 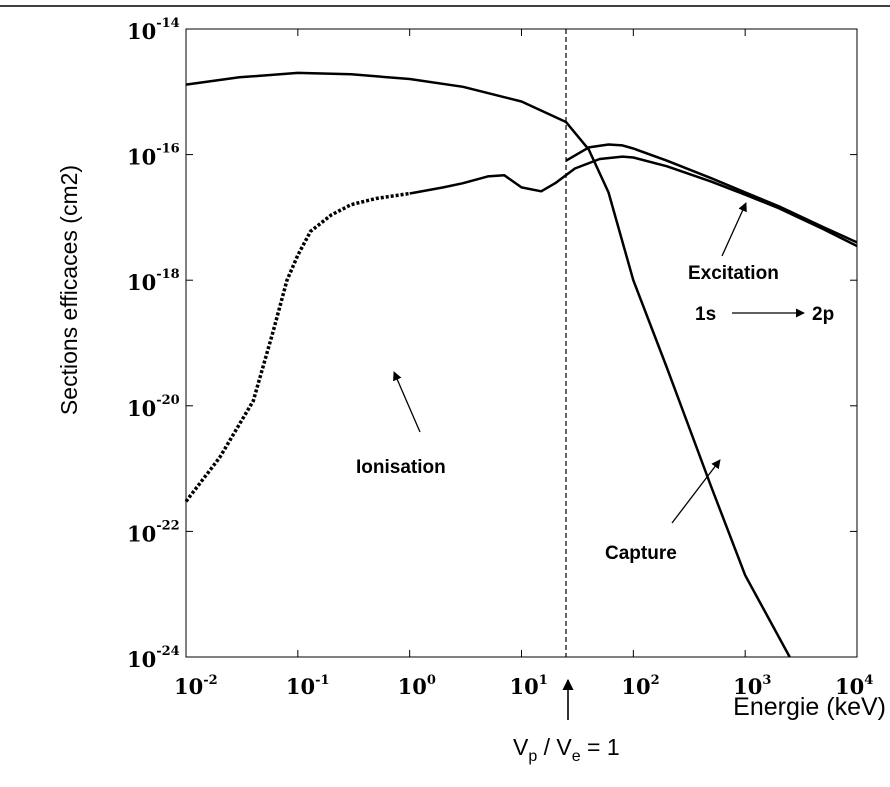 I want to click on y-tick-label: 10-24, so click(x=153, y=658).